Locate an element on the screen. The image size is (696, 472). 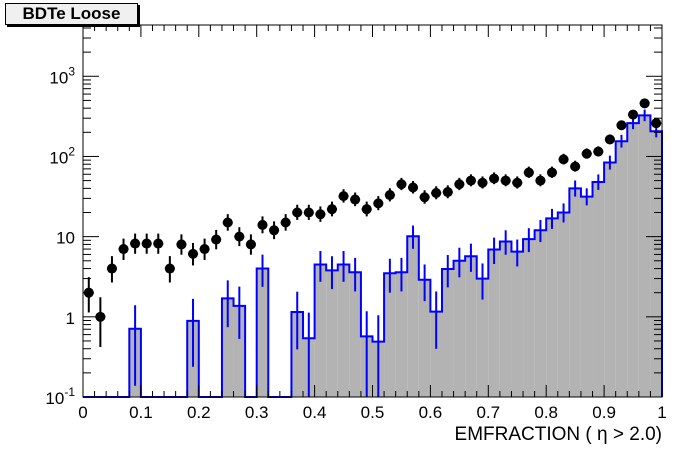
y-tick-base: 1 is located at coordinates (70, 318).